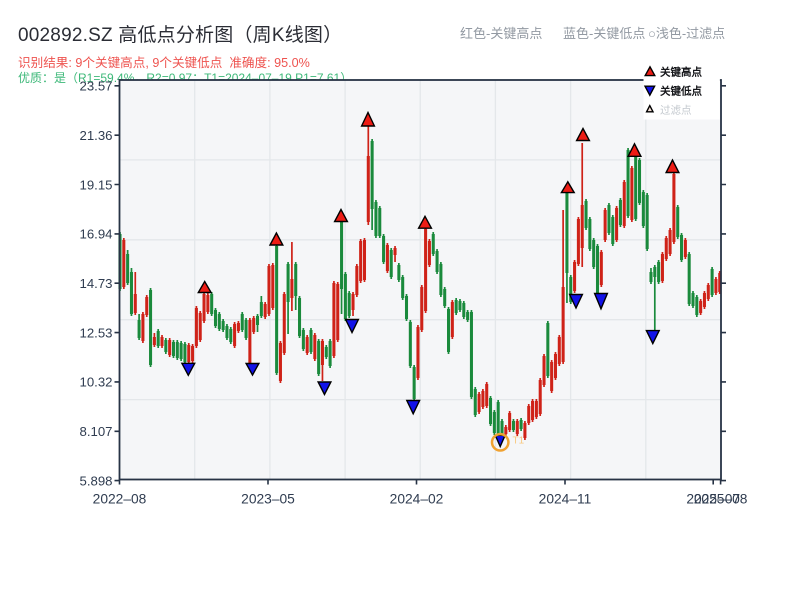  I want to click on svg-text: 2025–08, so click(721, 498).